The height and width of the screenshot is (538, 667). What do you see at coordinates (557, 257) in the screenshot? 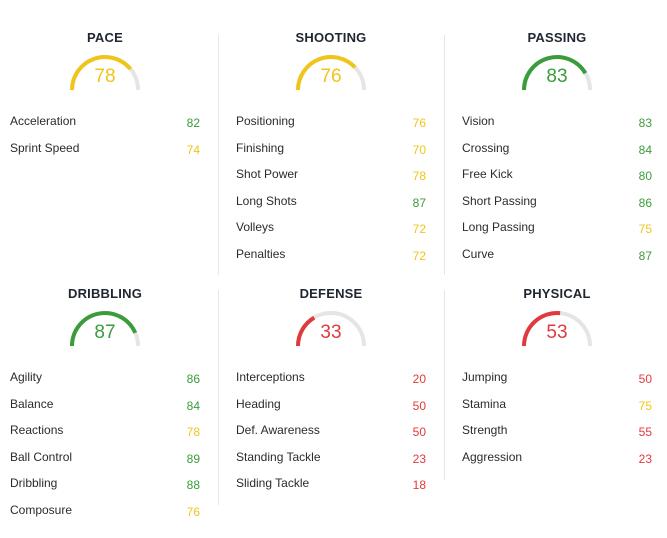
I see `stat-row: Curve 87` at bounding box center [557, 257].